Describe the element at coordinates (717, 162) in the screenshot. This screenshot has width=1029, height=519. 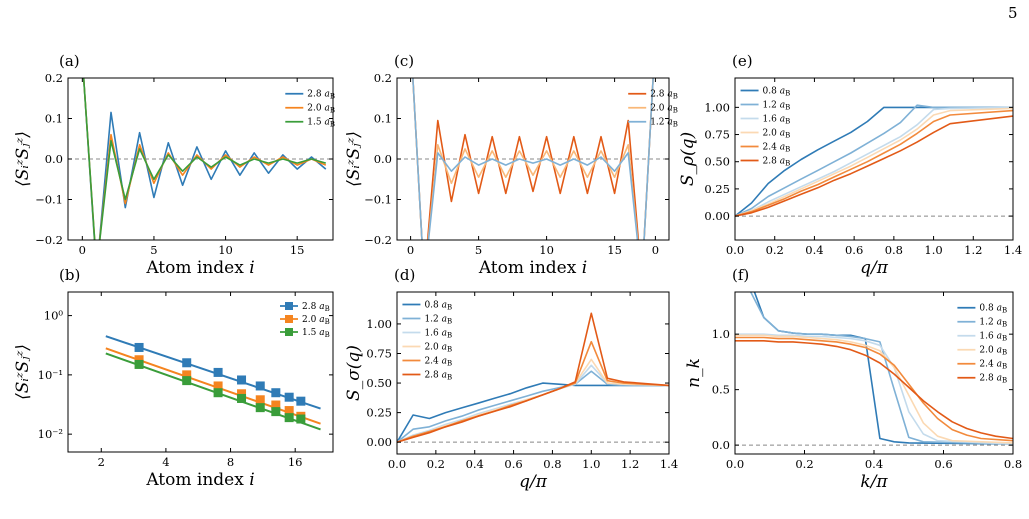
I see `y-tick-label: 0.50` at that location.